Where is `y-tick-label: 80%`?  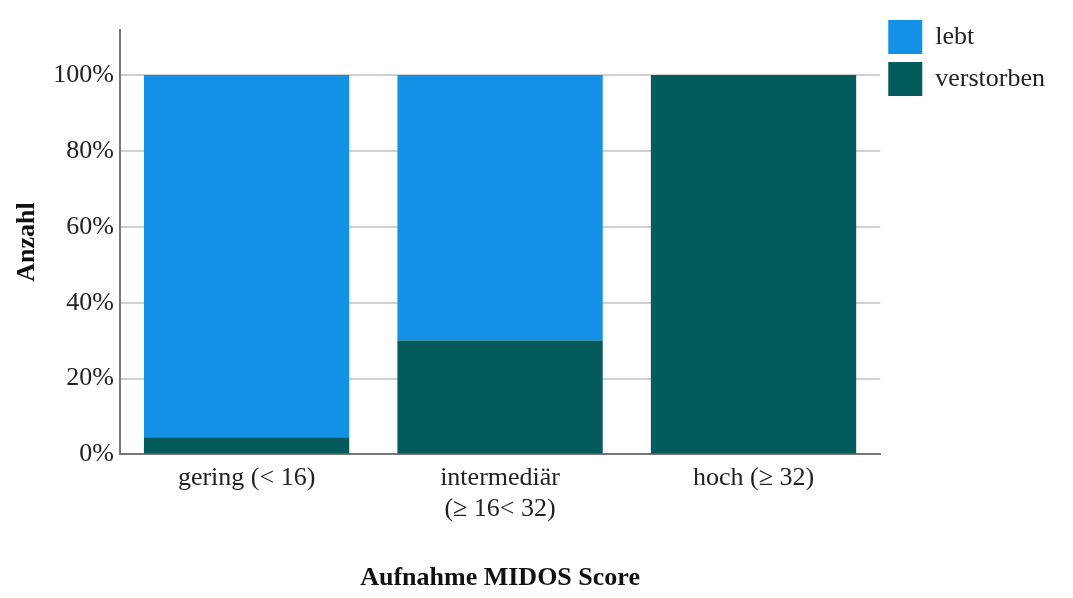 y-tick-label: 80% is located at coordinates (90, 149).